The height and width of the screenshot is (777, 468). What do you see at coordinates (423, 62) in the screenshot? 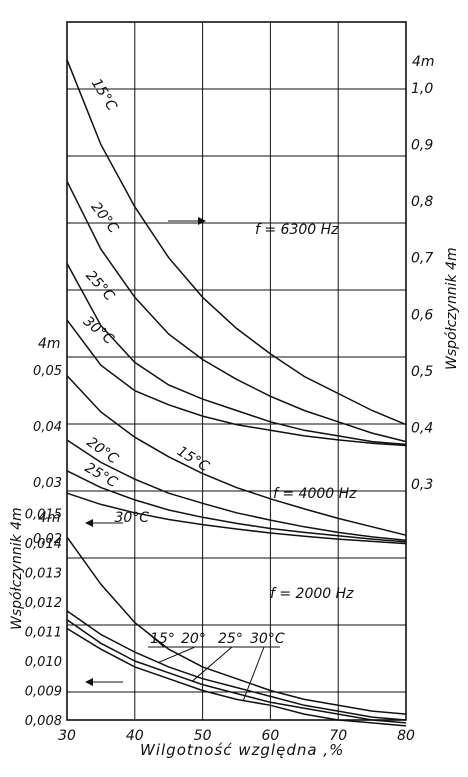
I see `right-axis-unit-label: 4m` at bounding box center [423, 62].